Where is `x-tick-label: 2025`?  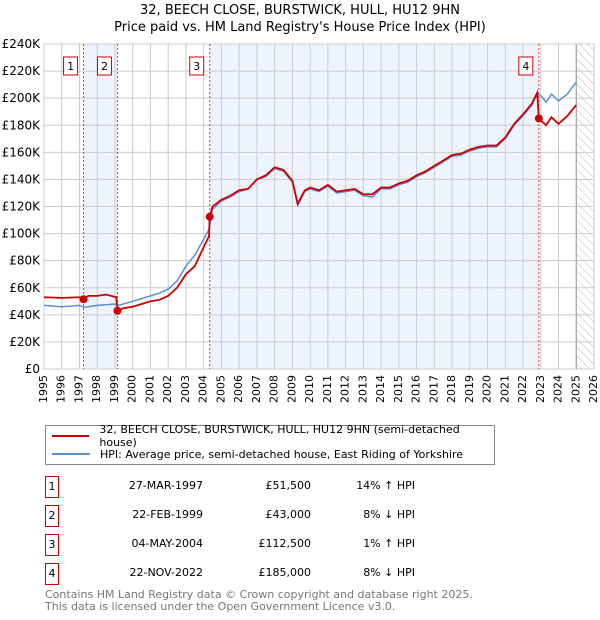
x-tick-label: 2025 is located at coordinates (575, 389).